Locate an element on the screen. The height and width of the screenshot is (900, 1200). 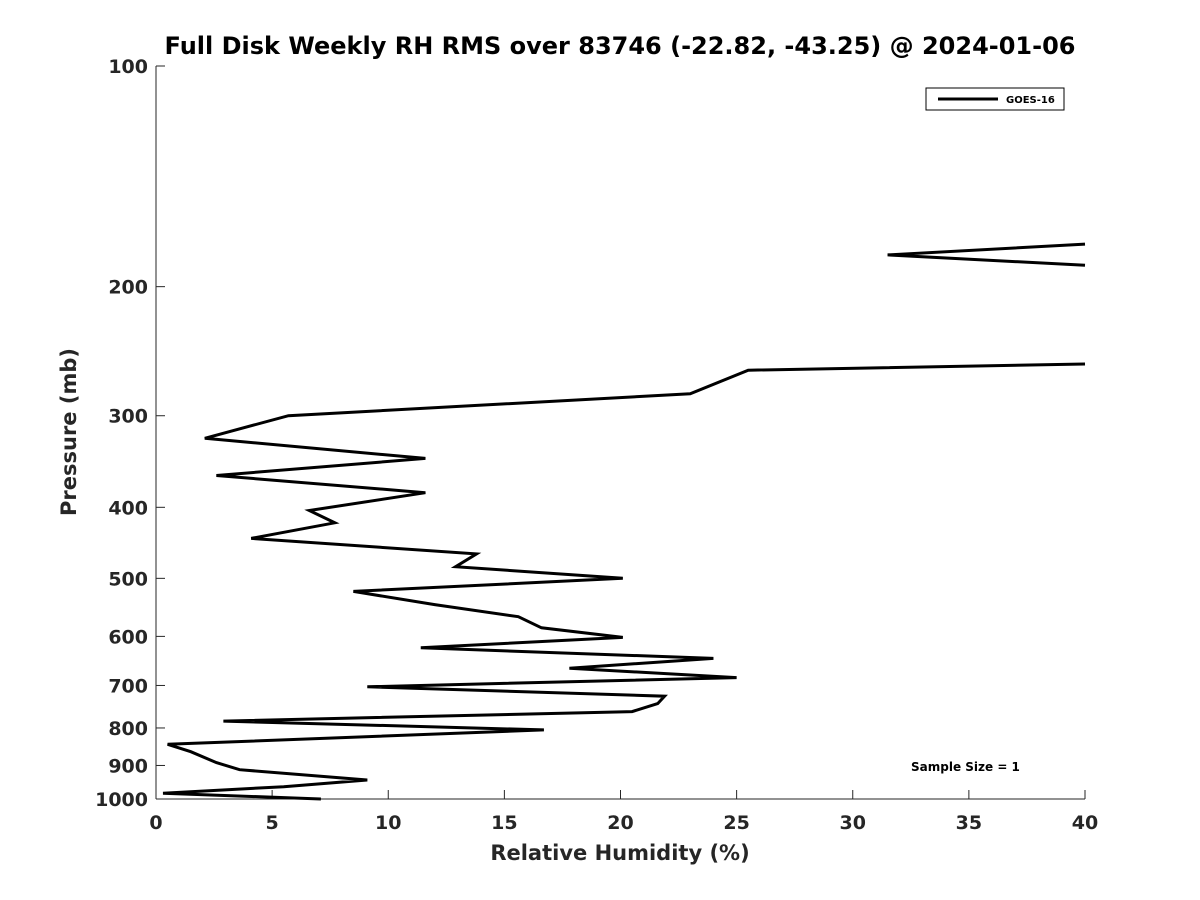
y-axis-label: Pressure (mb) is located at coordinates (69, 432).